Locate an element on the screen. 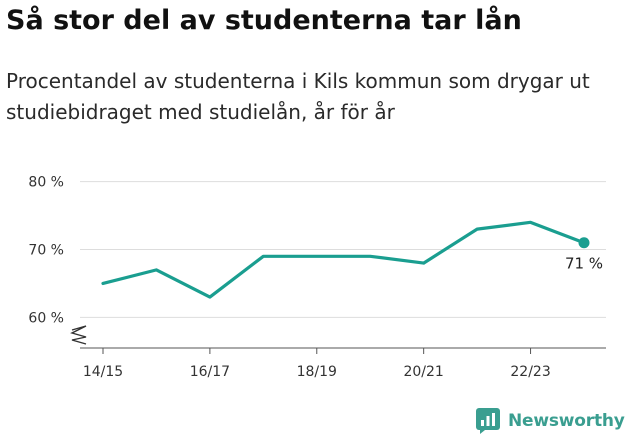 Image resolution: width=631 pixels, height=439 pixels. end-value-label: 71 % is located at coordinates (584, 264).